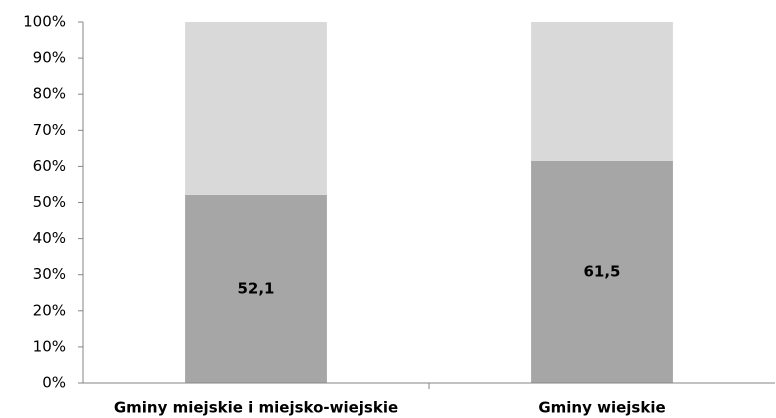 The height and width of the screenshot is (418, 776). What do you see at coordinates (601, 408) in the screenshot?
I see `x-tick-label: Gminy wiejskie` at bounding box center [601, 408].